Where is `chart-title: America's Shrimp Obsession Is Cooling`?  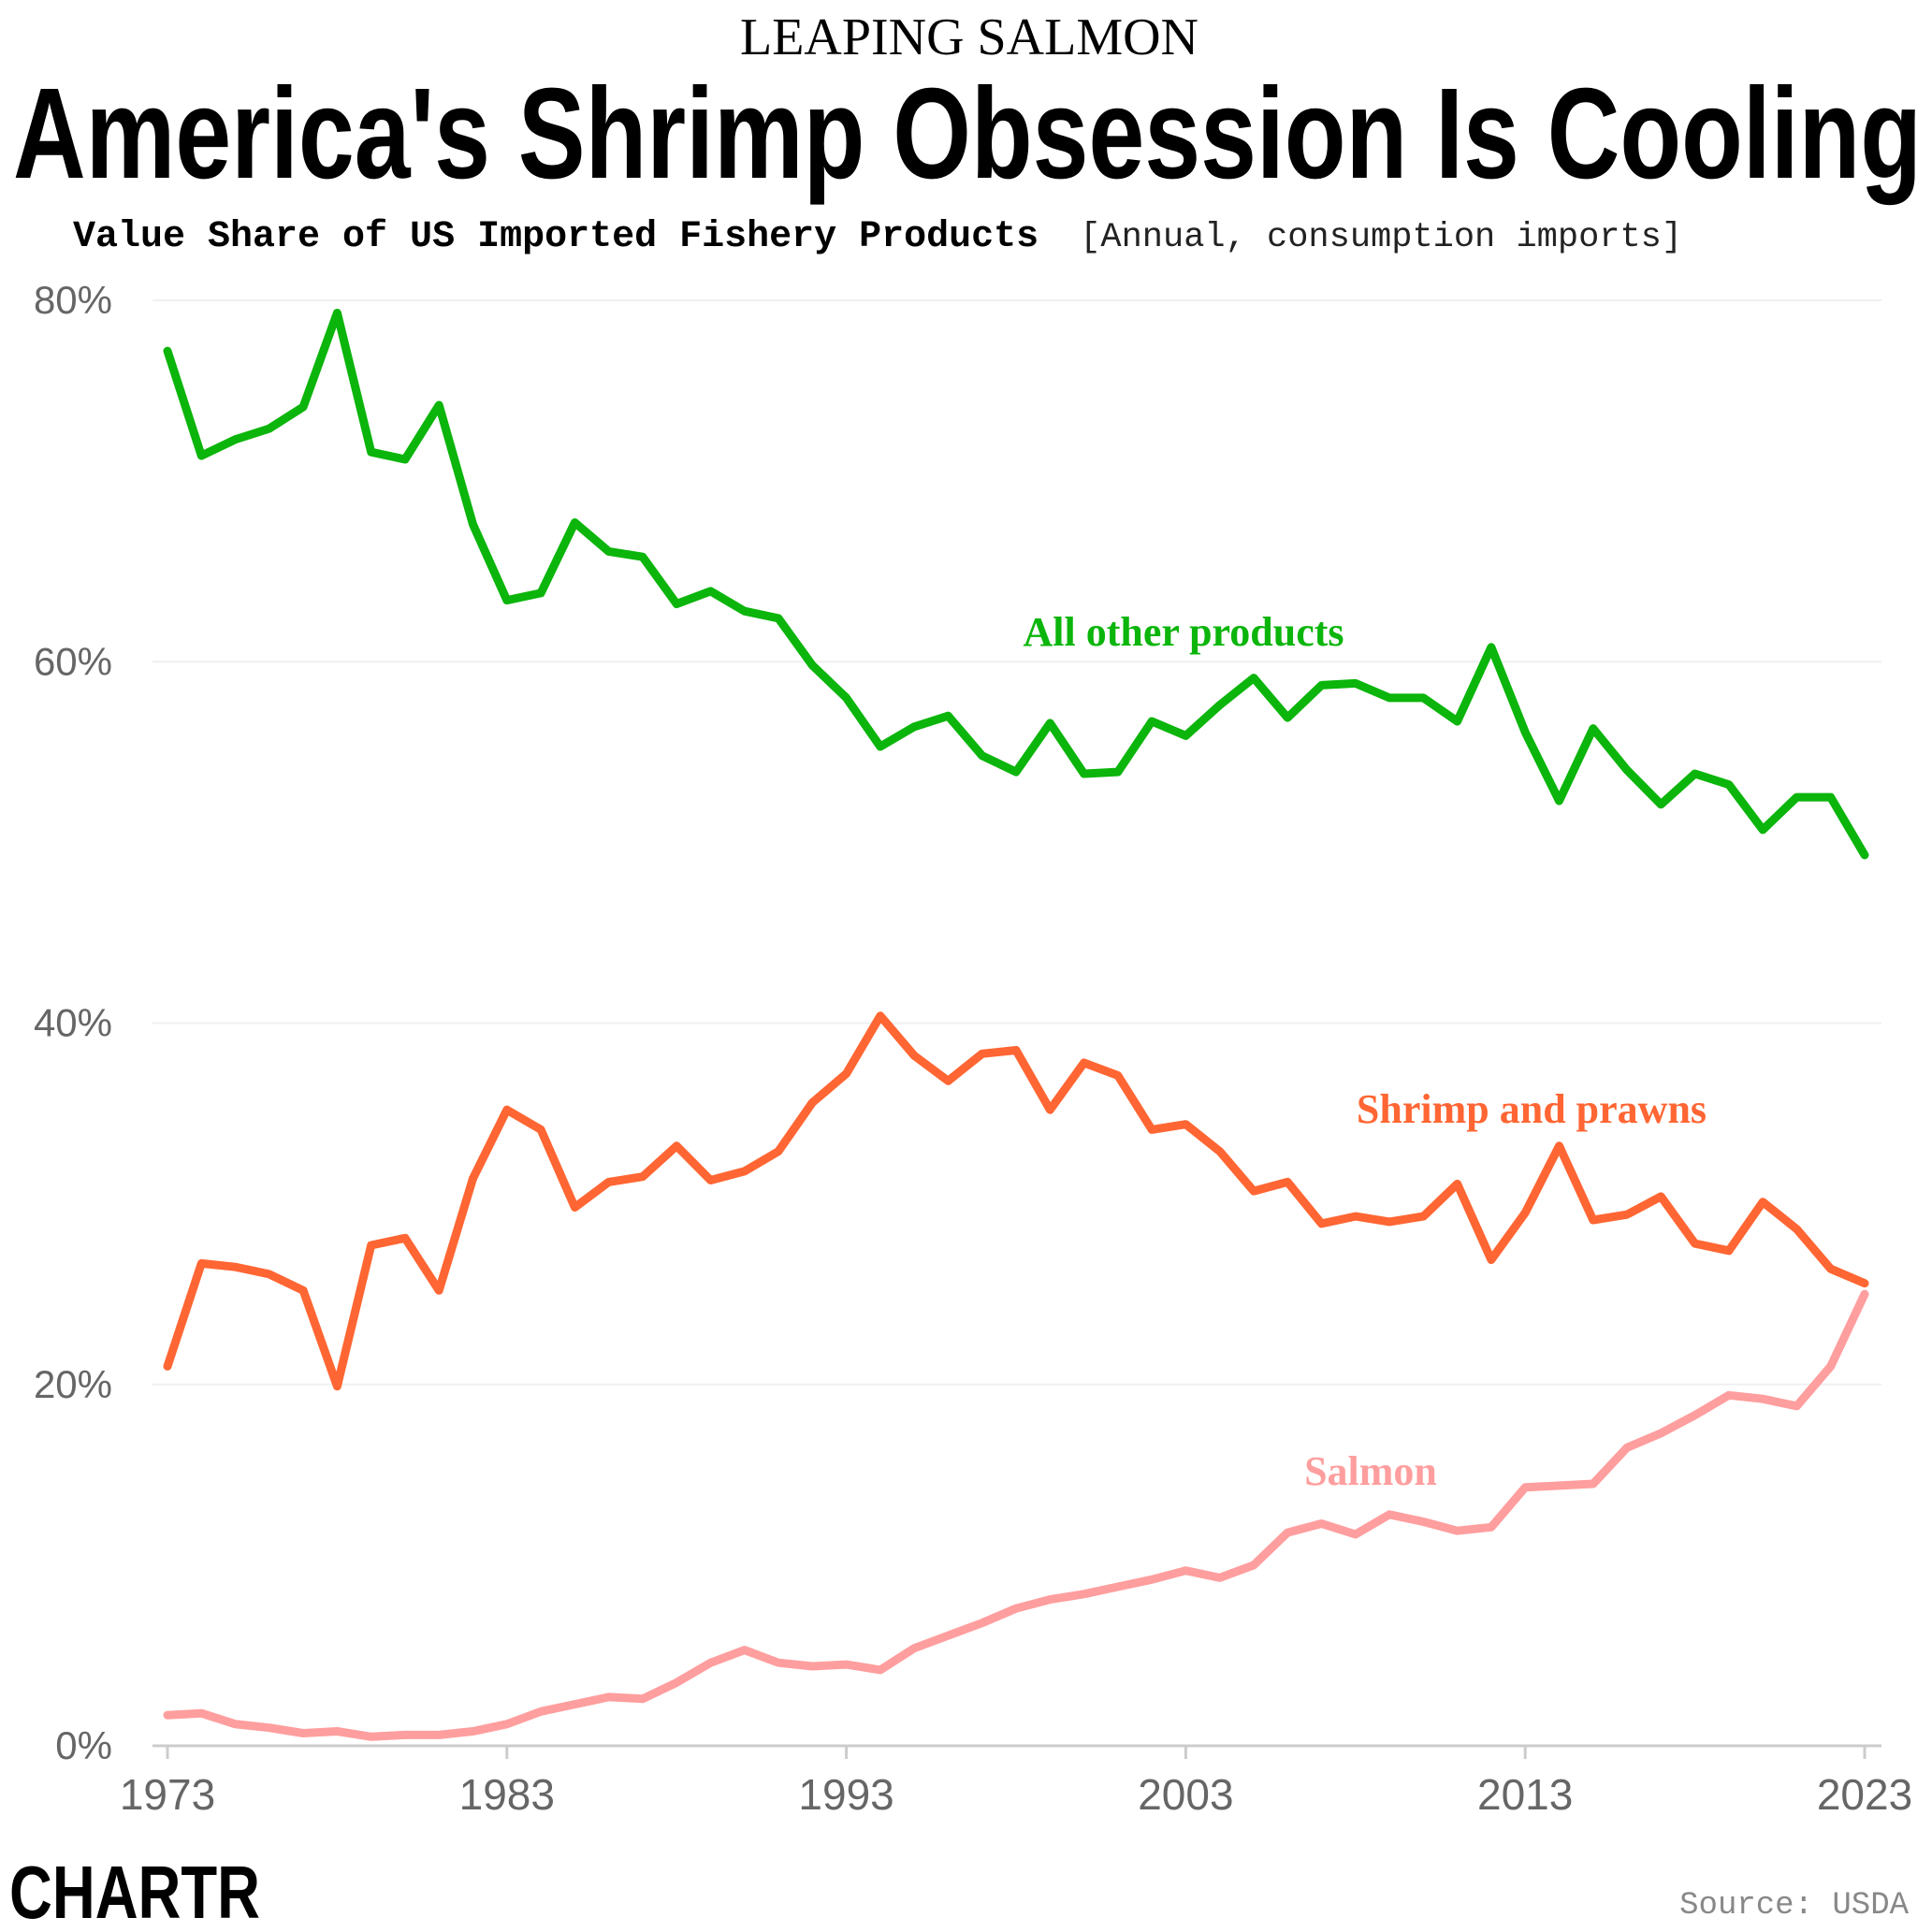 chart-title: America's Shrimp Obsession Is Cooling is located at coordinates (967, 134).